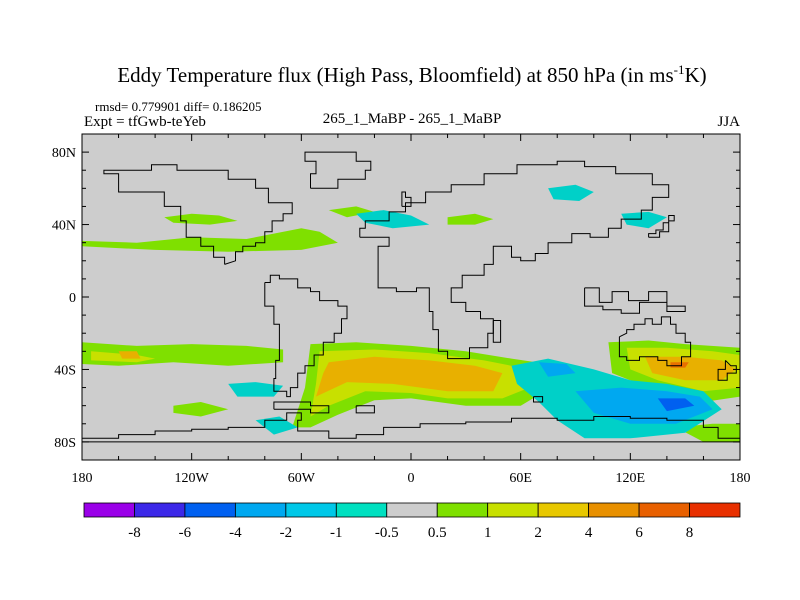  Describe the element at coordinates (185, 533) in the screenshot. I see `colorbar-label: -6` at that location.